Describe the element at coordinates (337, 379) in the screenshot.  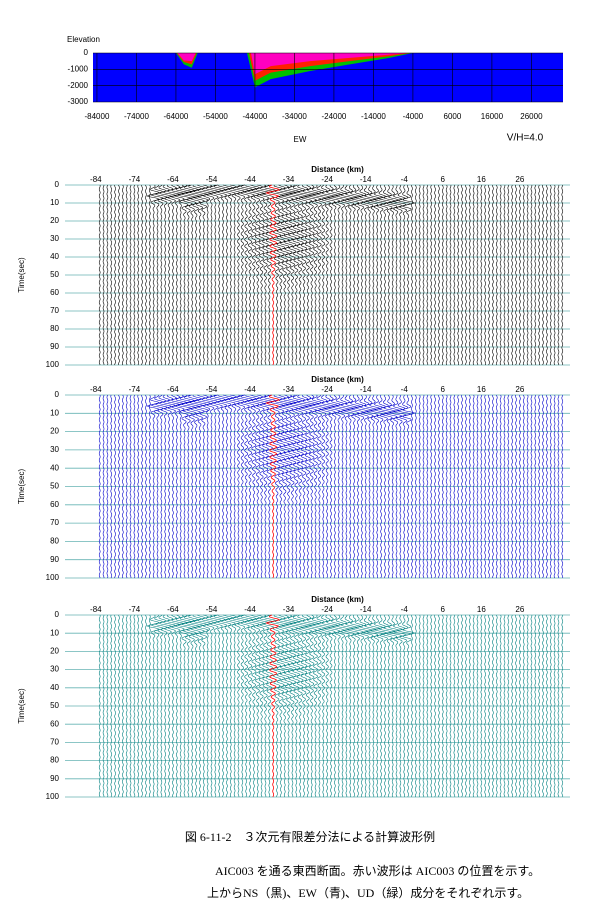
I see `chart-title: Distance (km)` at that location.